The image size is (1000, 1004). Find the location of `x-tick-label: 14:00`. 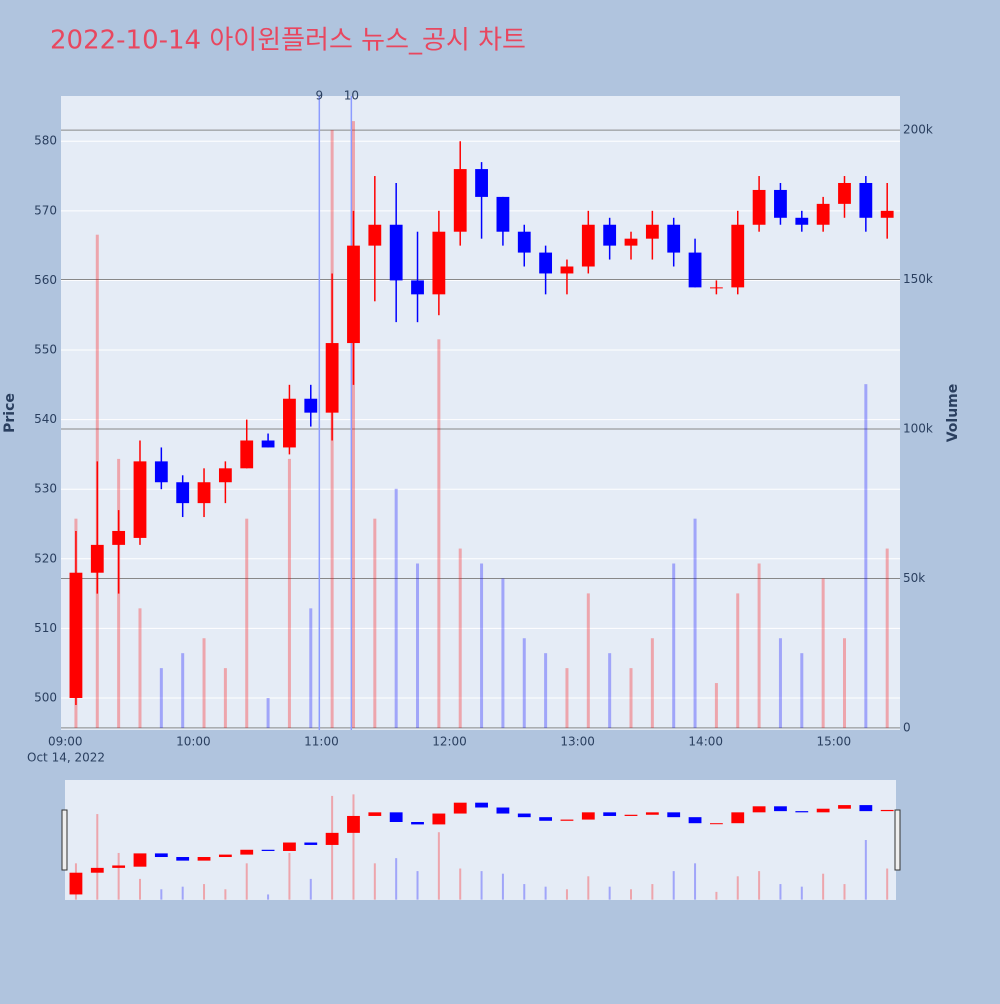

x-tick-label: 14:00 is located at coordinates (705, 742).